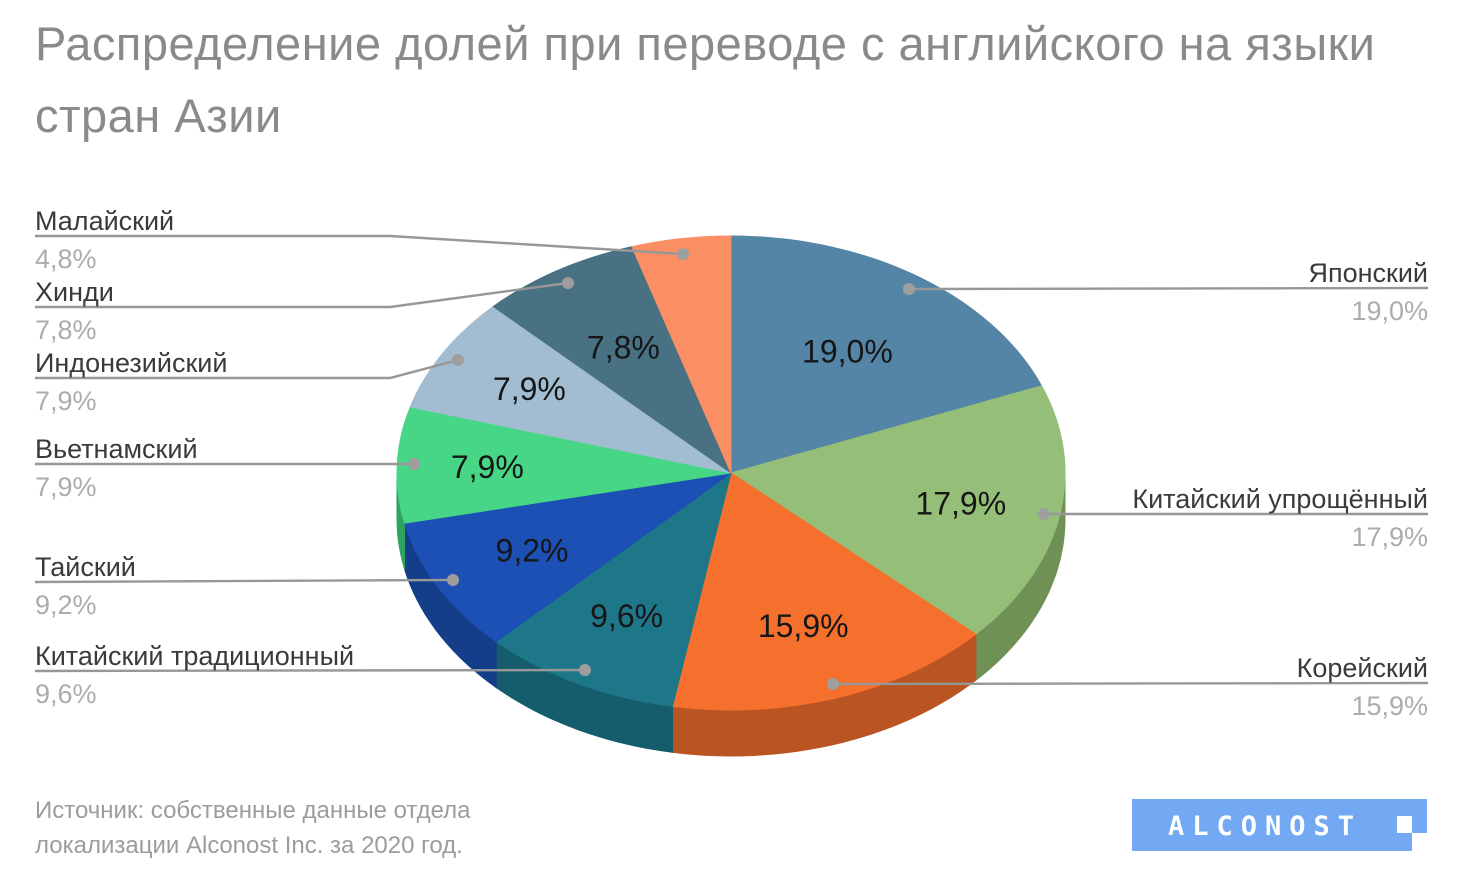  I want to click on callout-thai-value: 9,2%, so click(66, 605).